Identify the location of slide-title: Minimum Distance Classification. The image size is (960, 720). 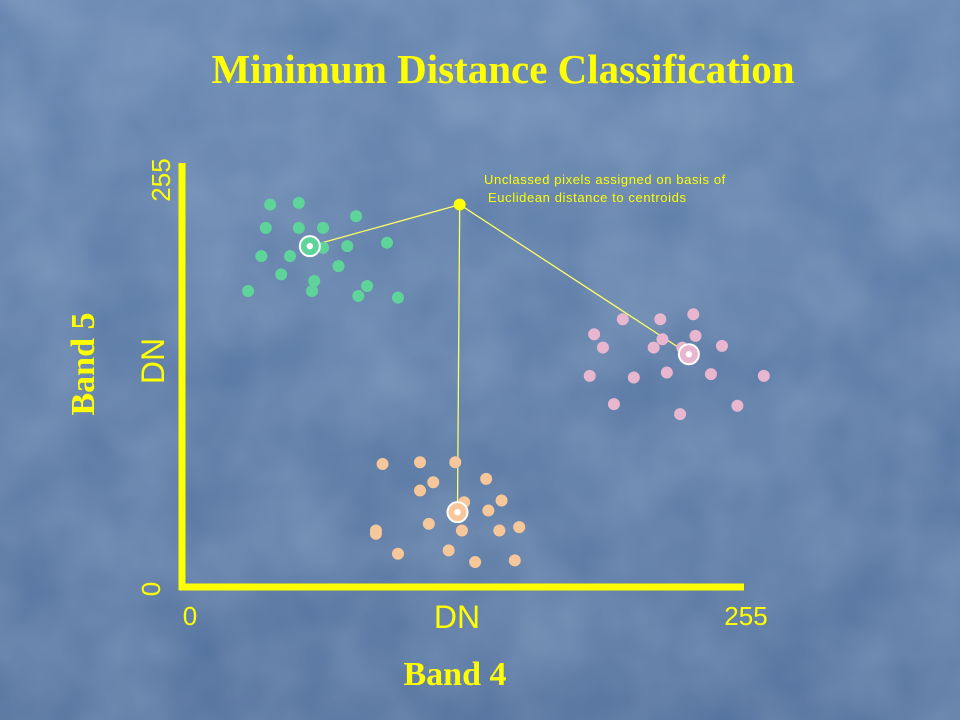
(502, 69).